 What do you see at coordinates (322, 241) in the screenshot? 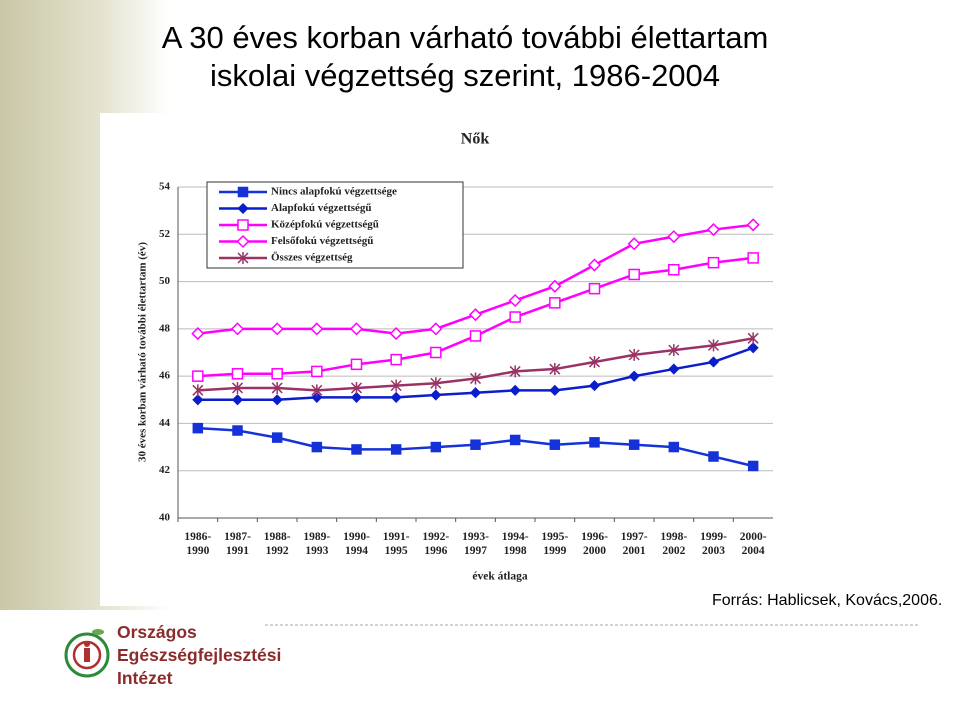
I see `legend-label: Felsőfokú végzettségű` at bounding box center [322, 241].